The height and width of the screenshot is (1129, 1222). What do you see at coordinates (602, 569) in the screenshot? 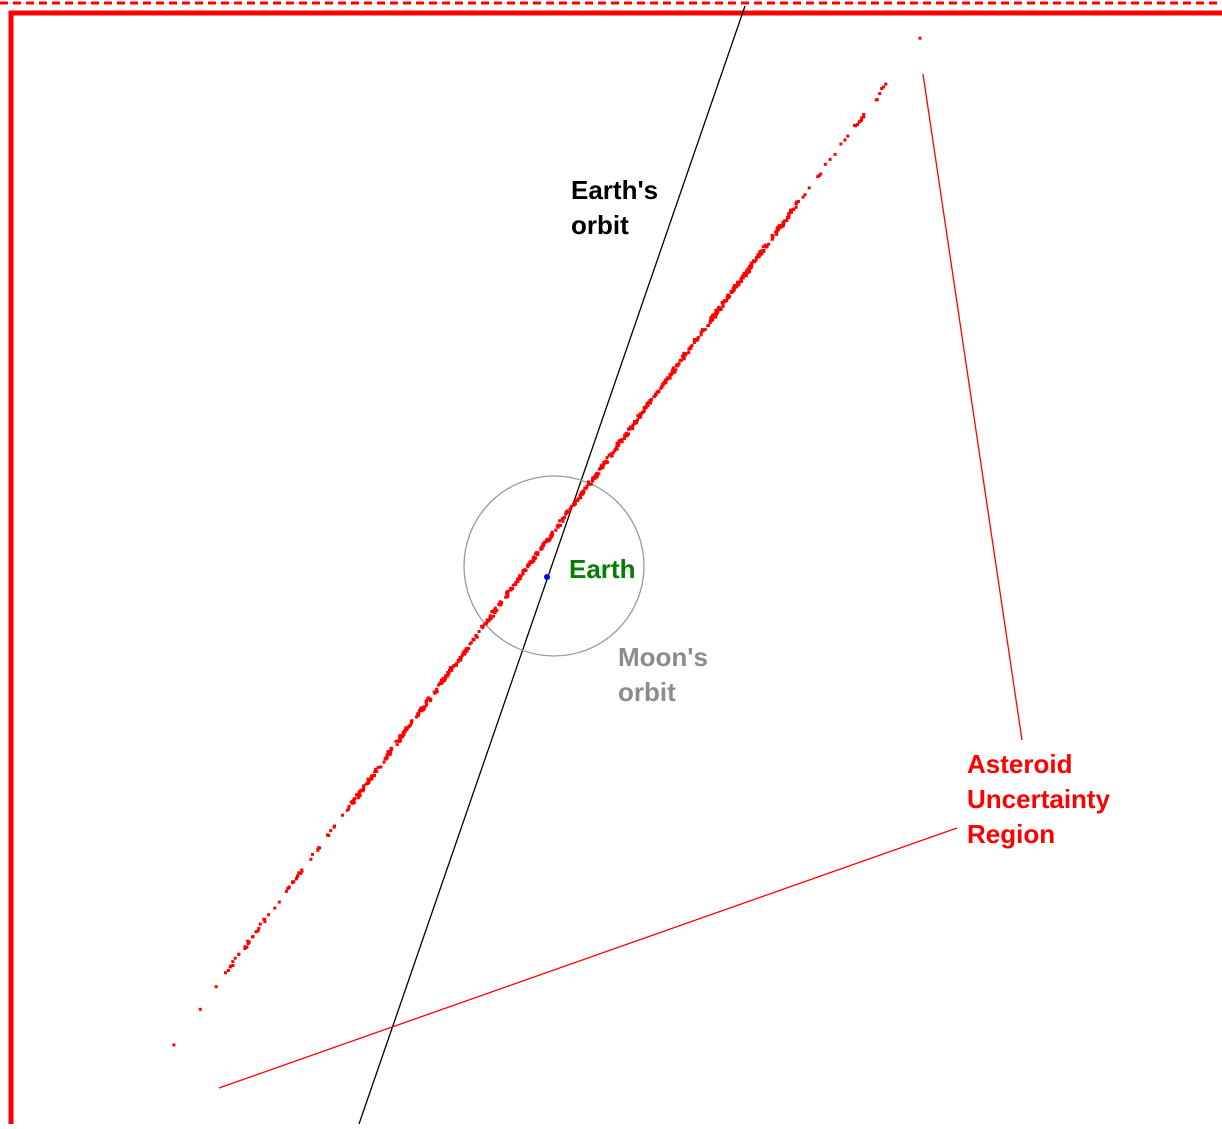
I see `earth-label: Earth` at bounding box center [602, 569].